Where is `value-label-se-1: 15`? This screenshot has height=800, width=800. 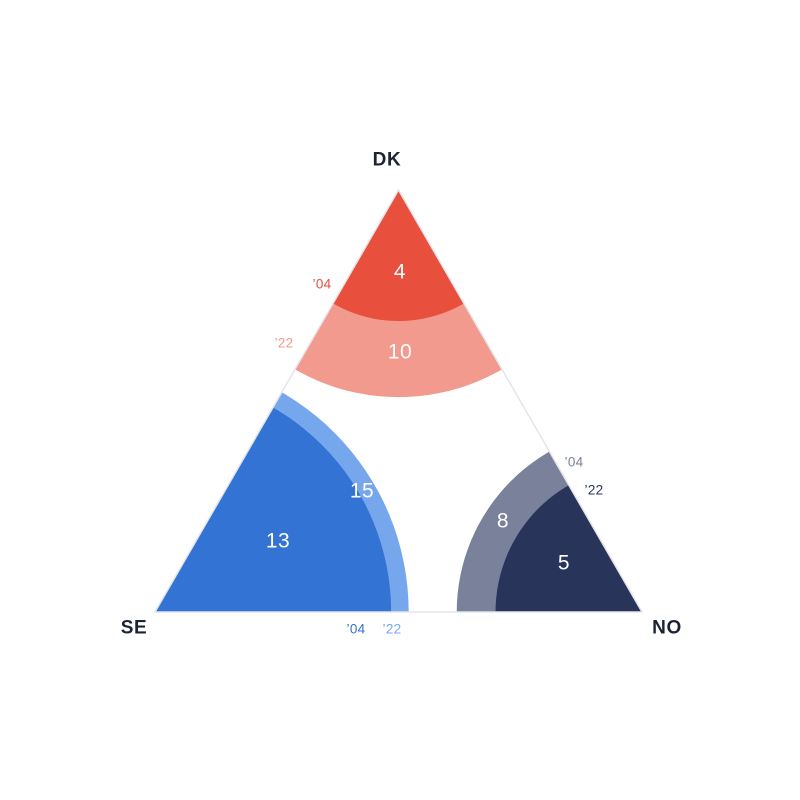 value-label-se-1: 15 is located at coordinates (362, 491).